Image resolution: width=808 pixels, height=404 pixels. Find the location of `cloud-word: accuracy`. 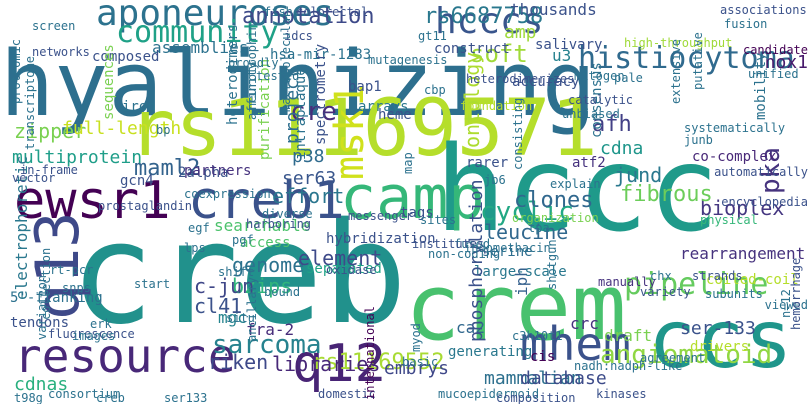

cloud-word: accuracy is located at coordinates (546, 82).